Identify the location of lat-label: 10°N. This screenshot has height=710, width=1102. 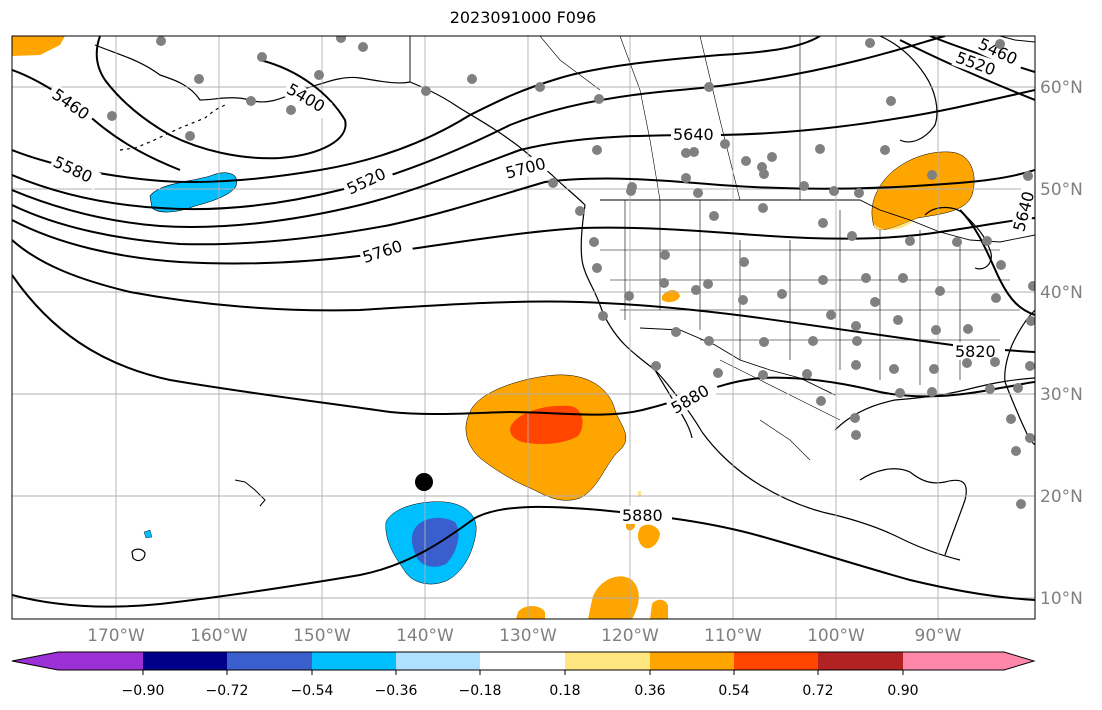
(1061, 599).